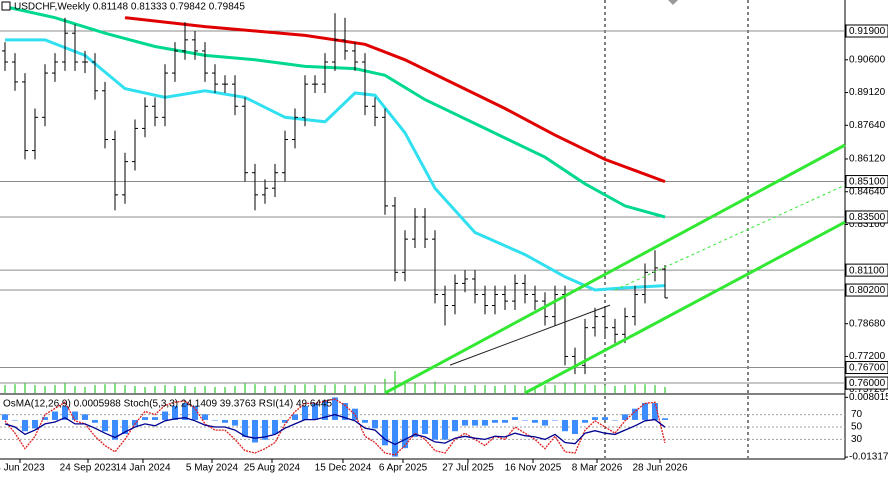 The width and height of the screenshot is (888, 483). Describe the element at coordinates (22, 468) in the screenshot. I see `x-tick-label: 4 Jun 2023` at that location.